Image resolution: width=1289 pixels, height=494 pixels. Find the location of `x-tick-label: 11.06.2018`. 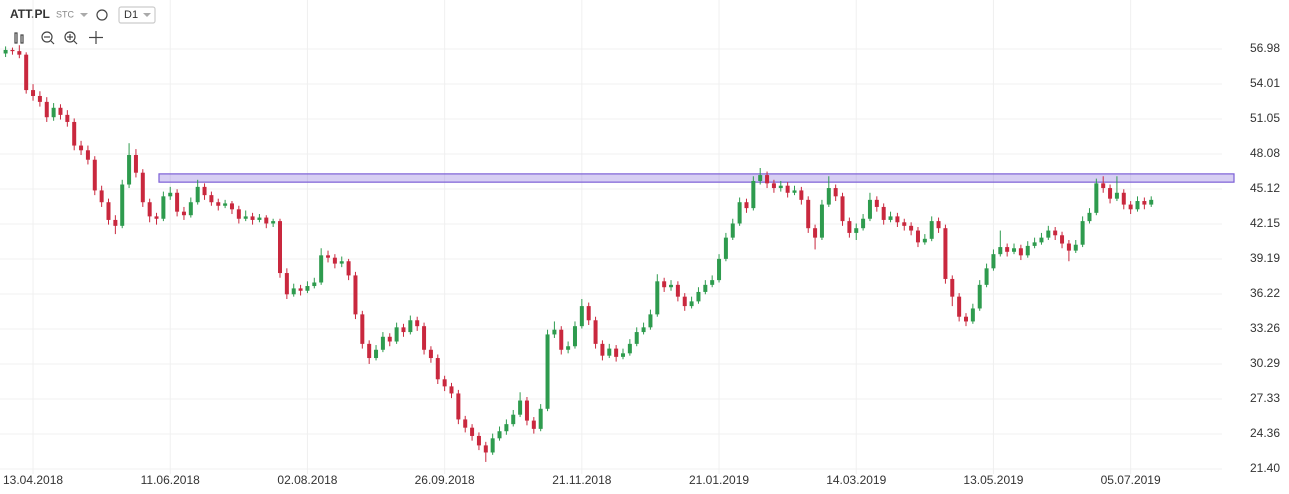

x-tick-label: 11.06.2018 is located at coordinates (170, 480).